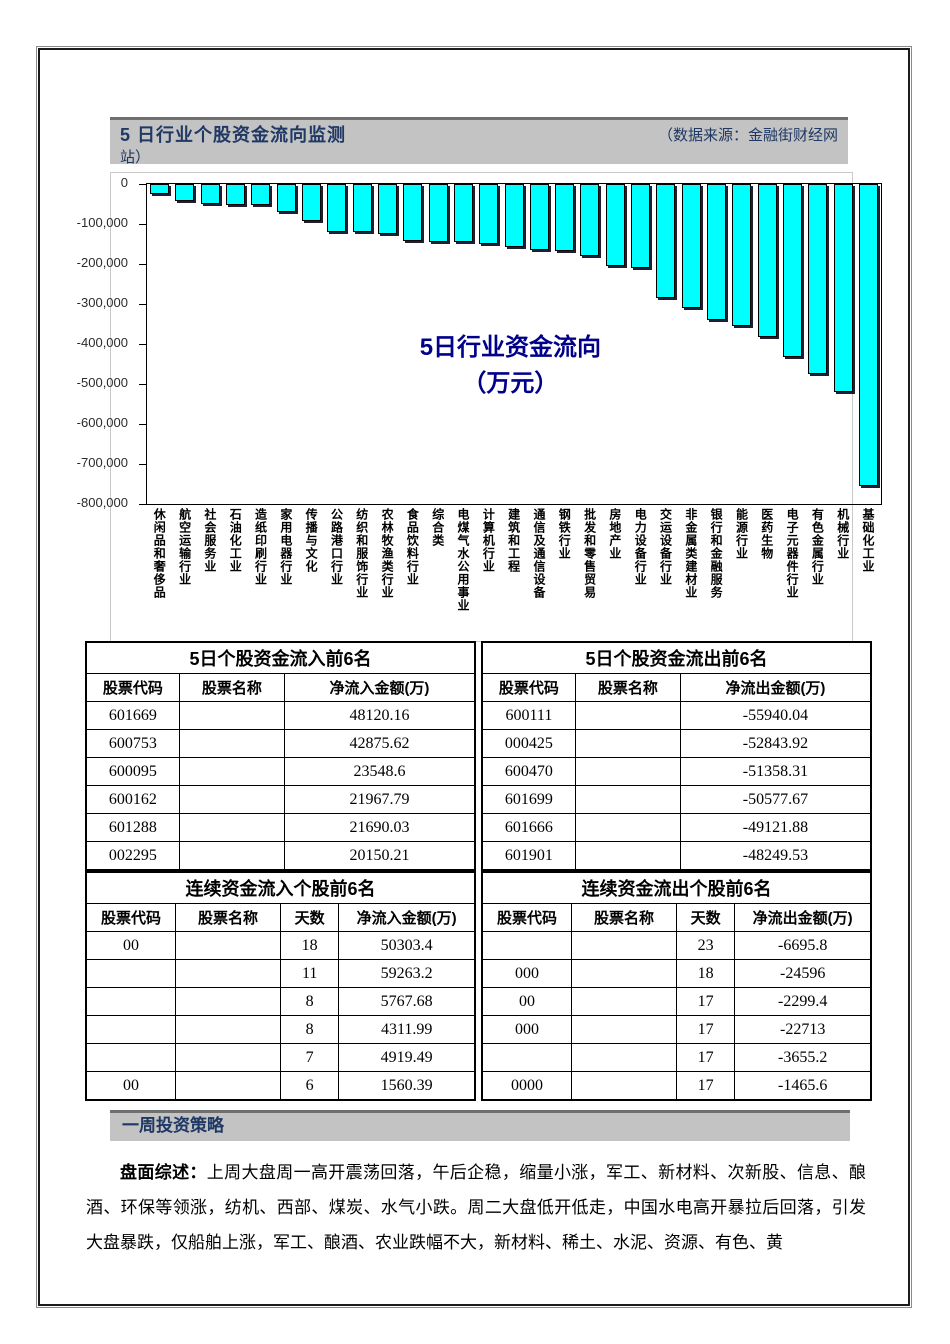  I want to click on section-header-strategy: 一周投资策略, so click(480, 1125).